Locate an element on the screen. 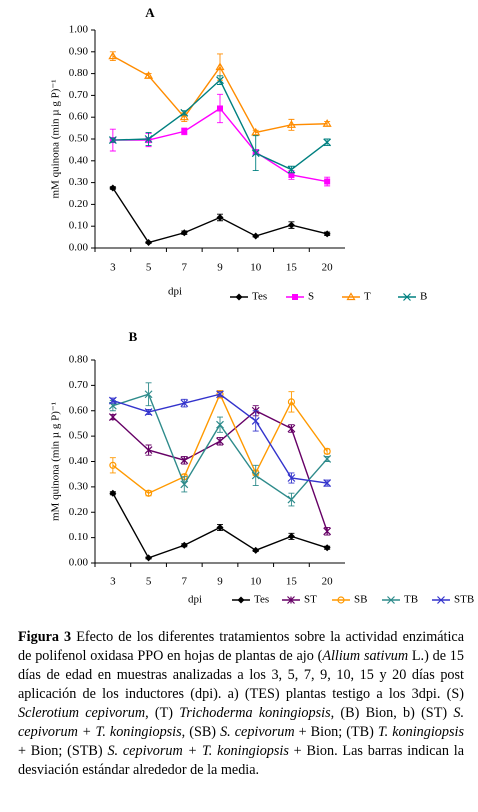  x-tick-label: 7 is located at coordinates (185, 582).